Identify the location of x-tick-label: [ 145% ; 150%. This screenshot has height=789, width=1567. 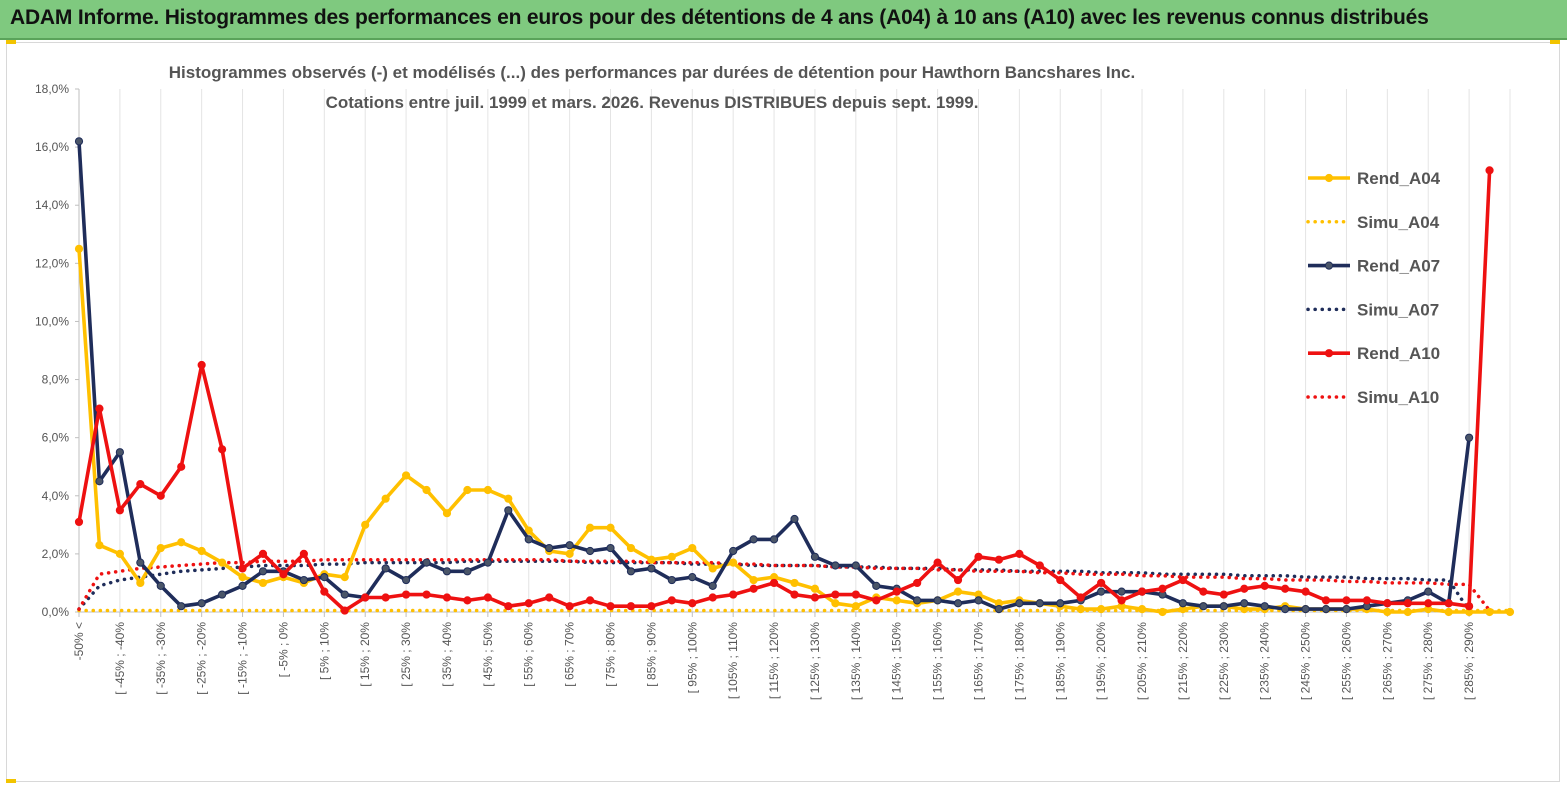
(897, 661).